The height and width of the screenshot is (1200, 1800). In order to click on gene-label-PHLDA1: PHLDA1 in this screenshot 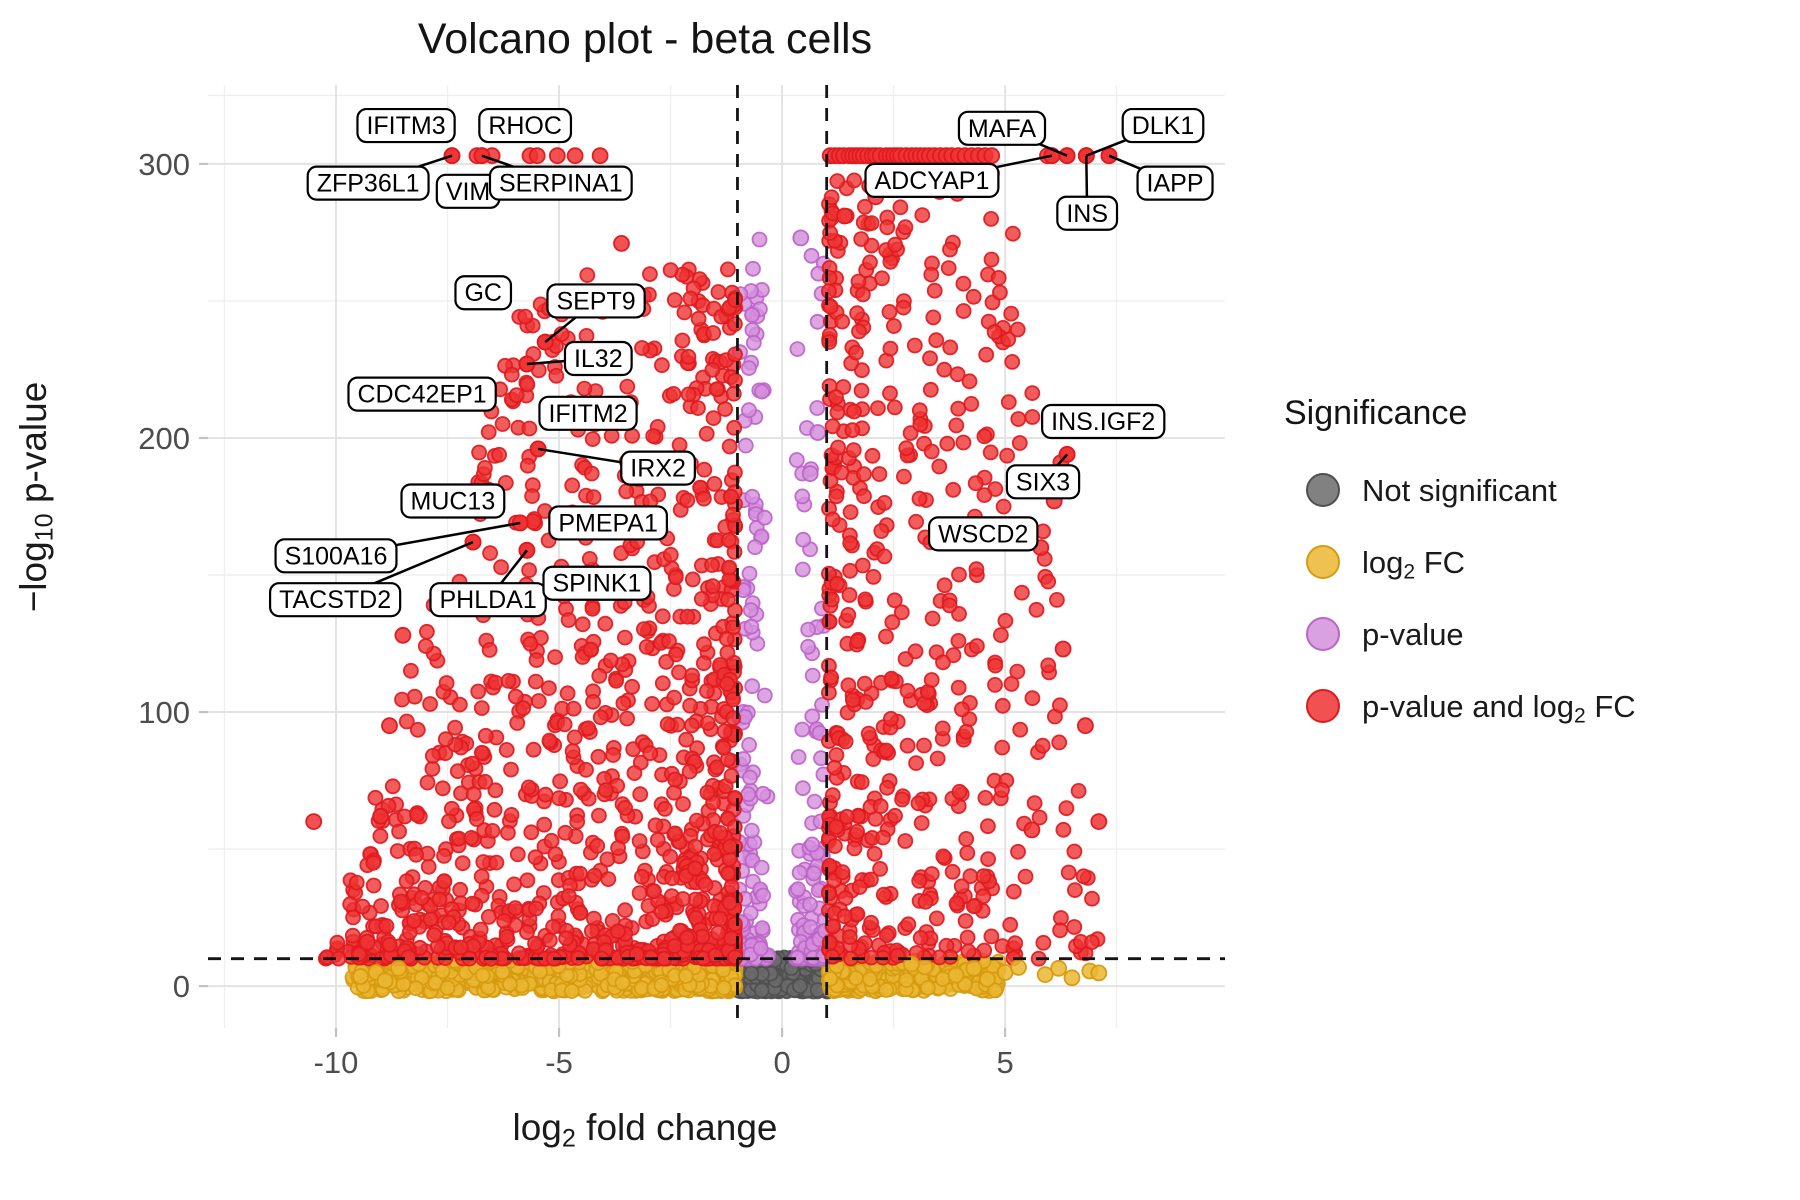, I will do `click(488, 600)`.